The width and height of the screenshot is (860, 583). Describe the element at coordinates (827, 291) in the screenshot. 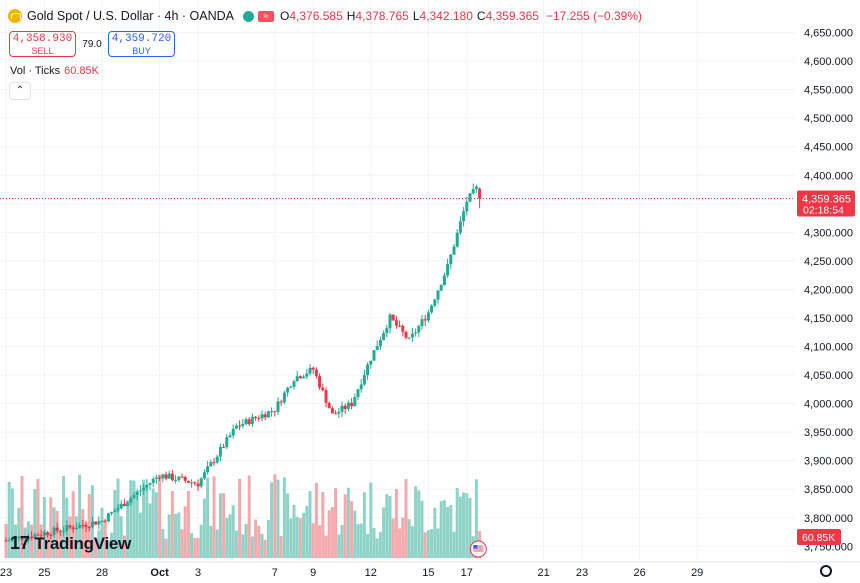

I see `price-axis` at that location.